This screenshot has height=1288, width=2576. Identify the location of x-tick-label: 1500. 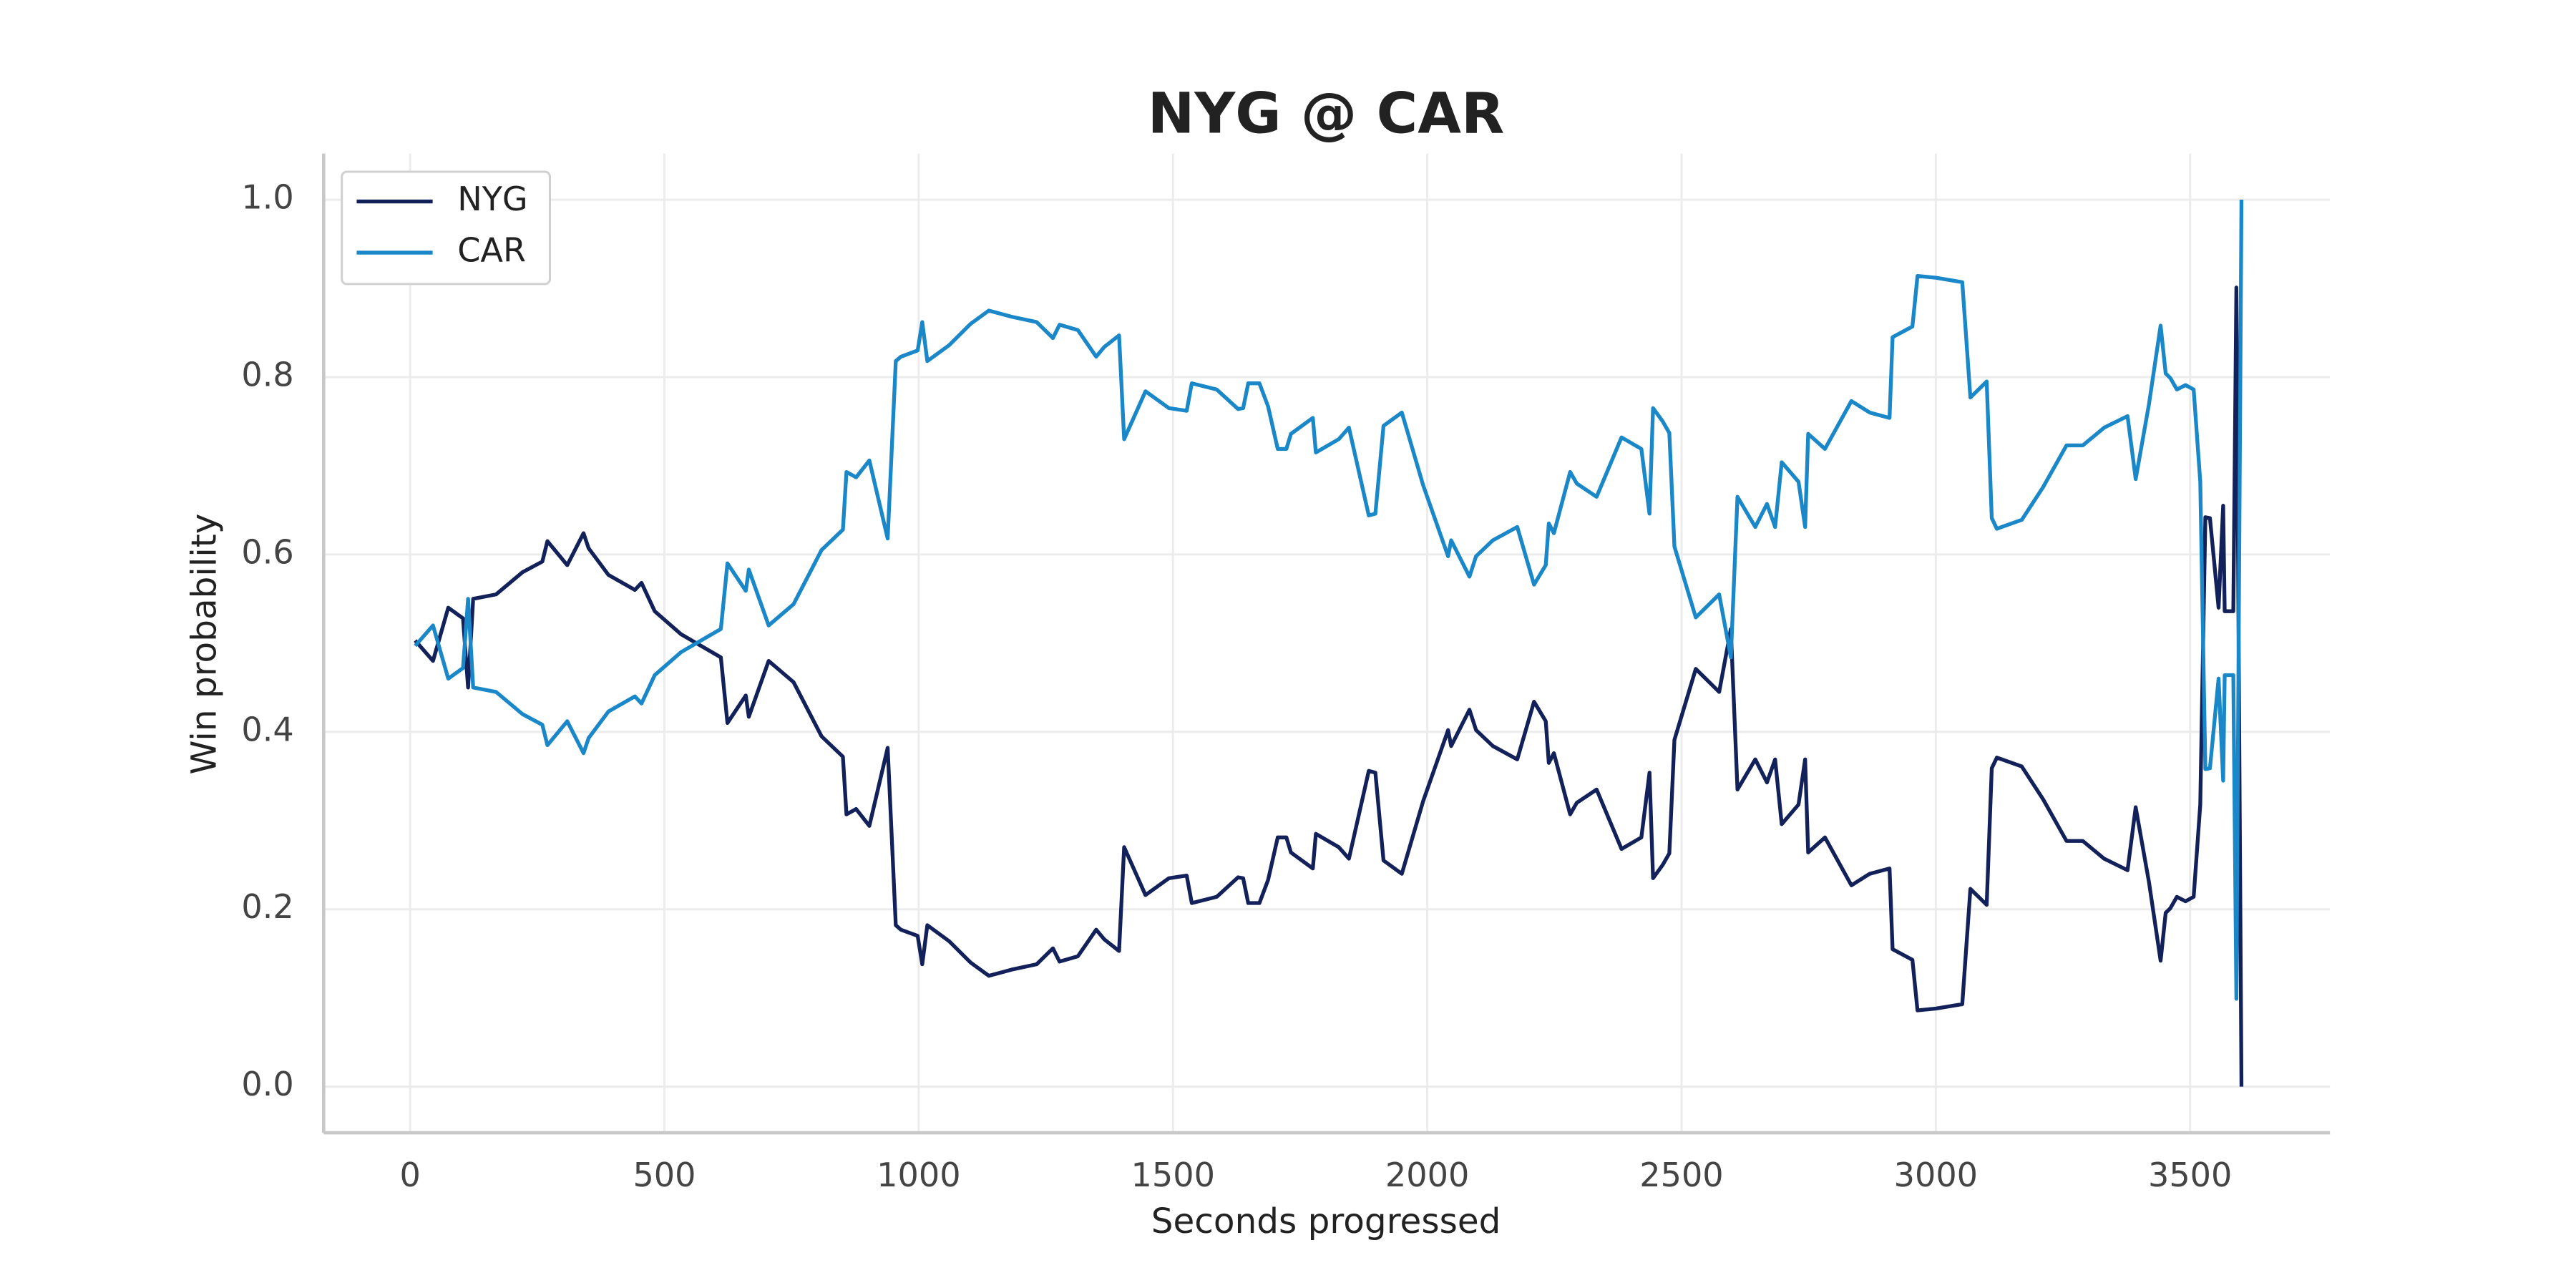
(1173, 1175).